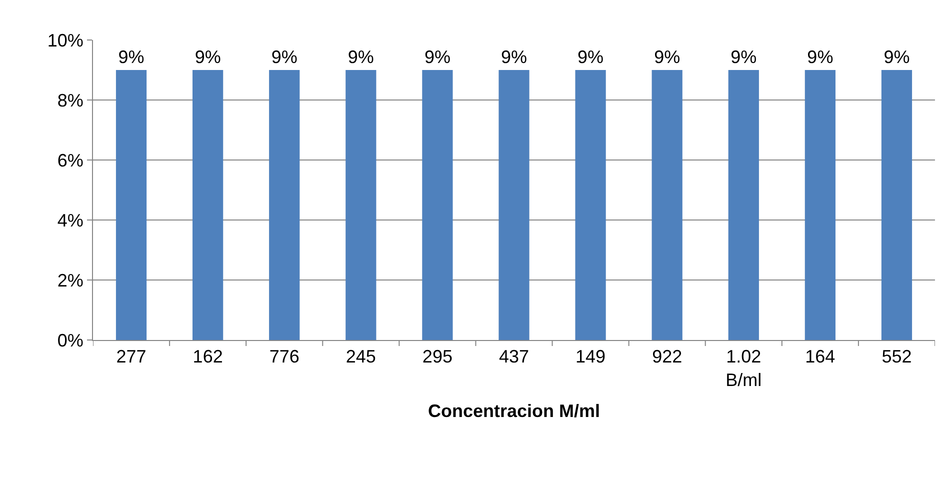 The width and height of the screenshot is (950, 487). Describe the element at coordinates (284, 356) in the screenshot. I see `x-tick-label: 776` at that location.